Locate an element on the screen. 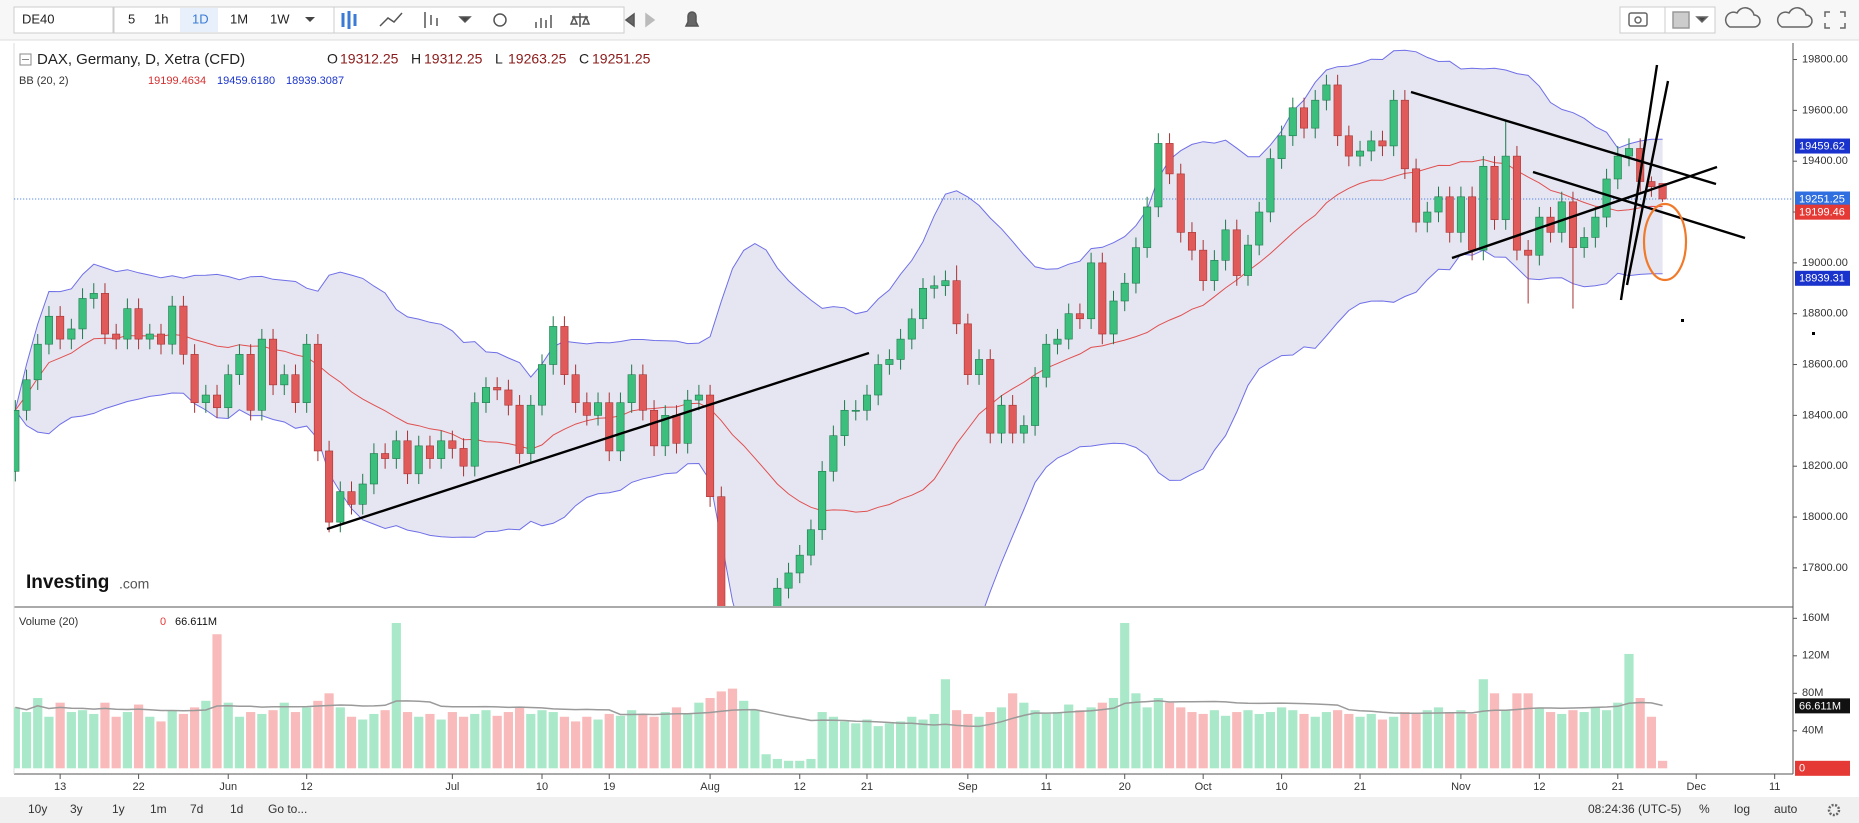 The image size is (1859, 823). interval: 1D is located at coordinates (200, 18).